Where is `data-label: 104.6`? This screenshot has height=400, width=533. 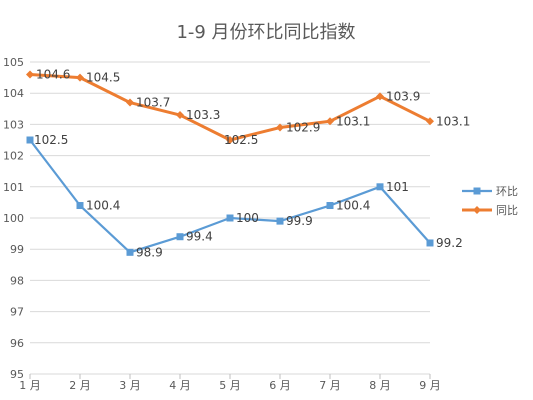
data-label: 104.6 is located at coordinates (53, 74).